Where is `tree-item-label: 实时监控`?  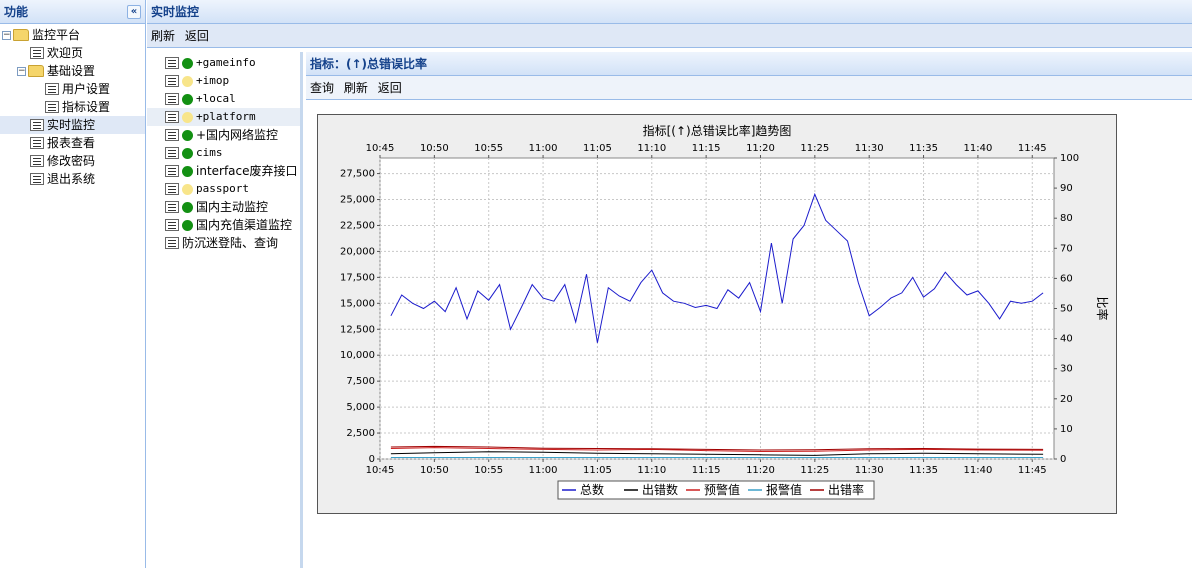 tree-item-label: 实时监控 is located at coordinates (71, 125).